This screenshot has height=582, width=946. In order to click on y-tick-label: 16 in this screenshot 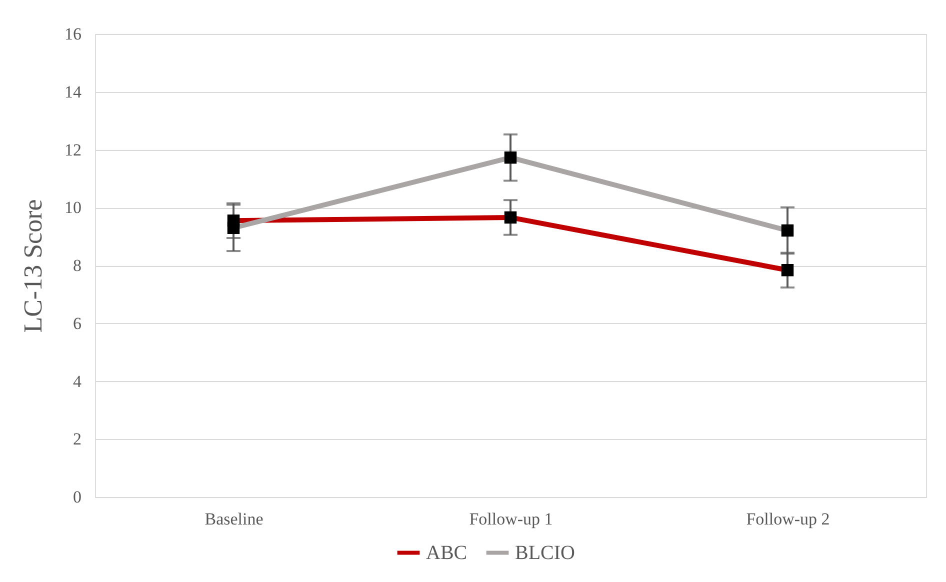, I will do `click(73, 34)`.